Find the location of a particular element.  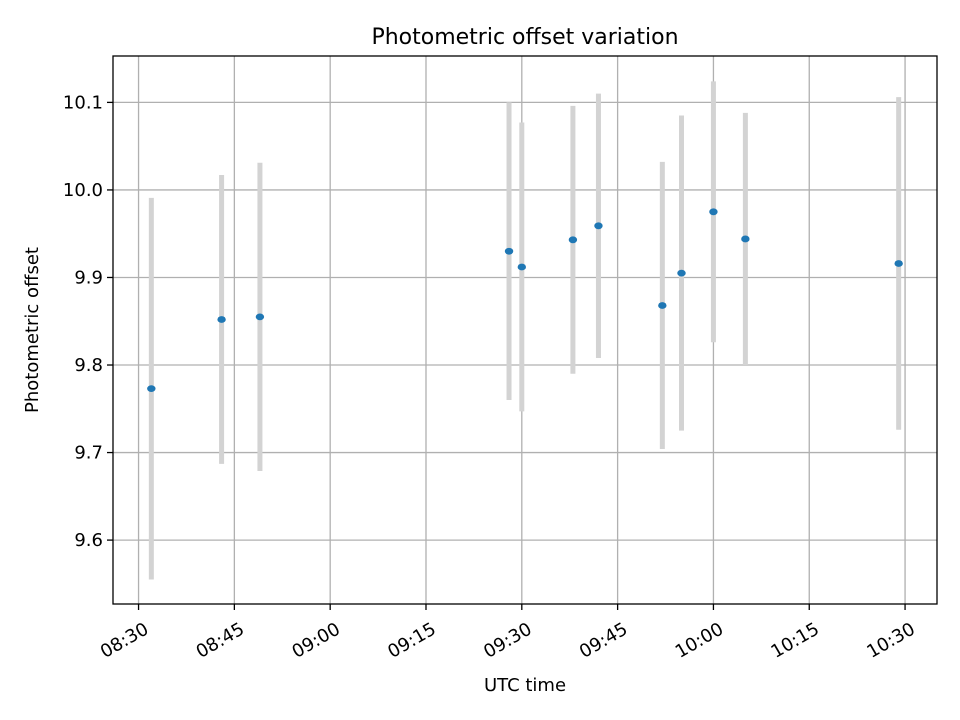

x-tick-label: 09:45 is located at coordinates (603, 641).